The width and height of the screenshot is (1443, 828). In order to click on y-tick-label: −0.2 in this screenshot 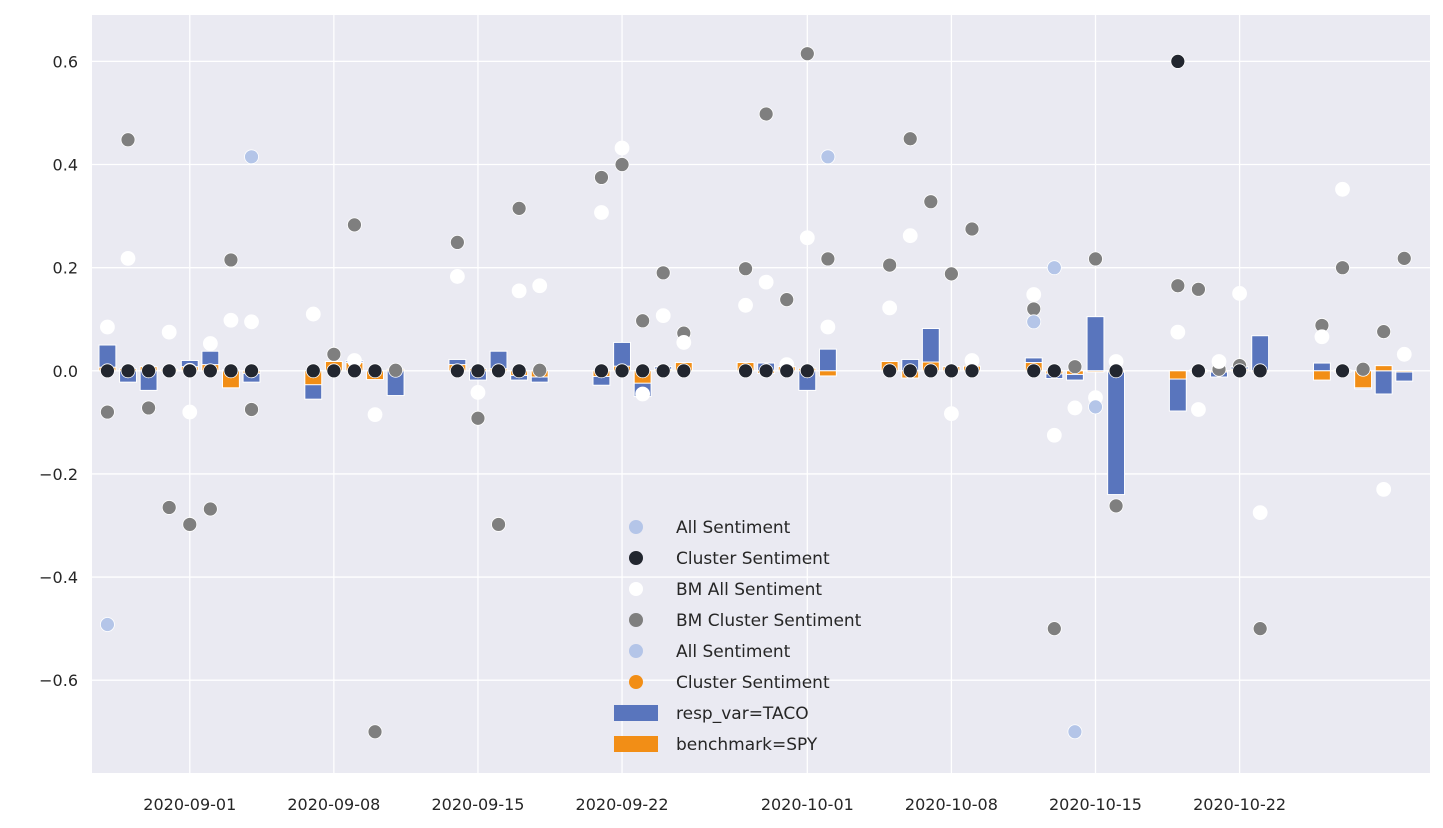, I will do `click(58, 474)`.